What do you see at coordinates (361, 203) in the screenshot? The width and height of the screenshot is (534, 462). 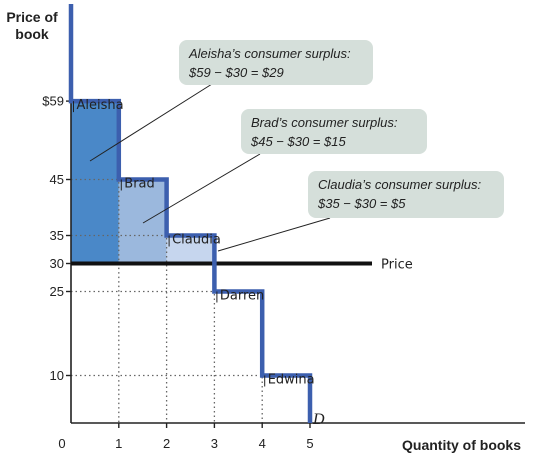 I see `callout-text: $35 − $30 = $5` at bounding box center [361, 203].